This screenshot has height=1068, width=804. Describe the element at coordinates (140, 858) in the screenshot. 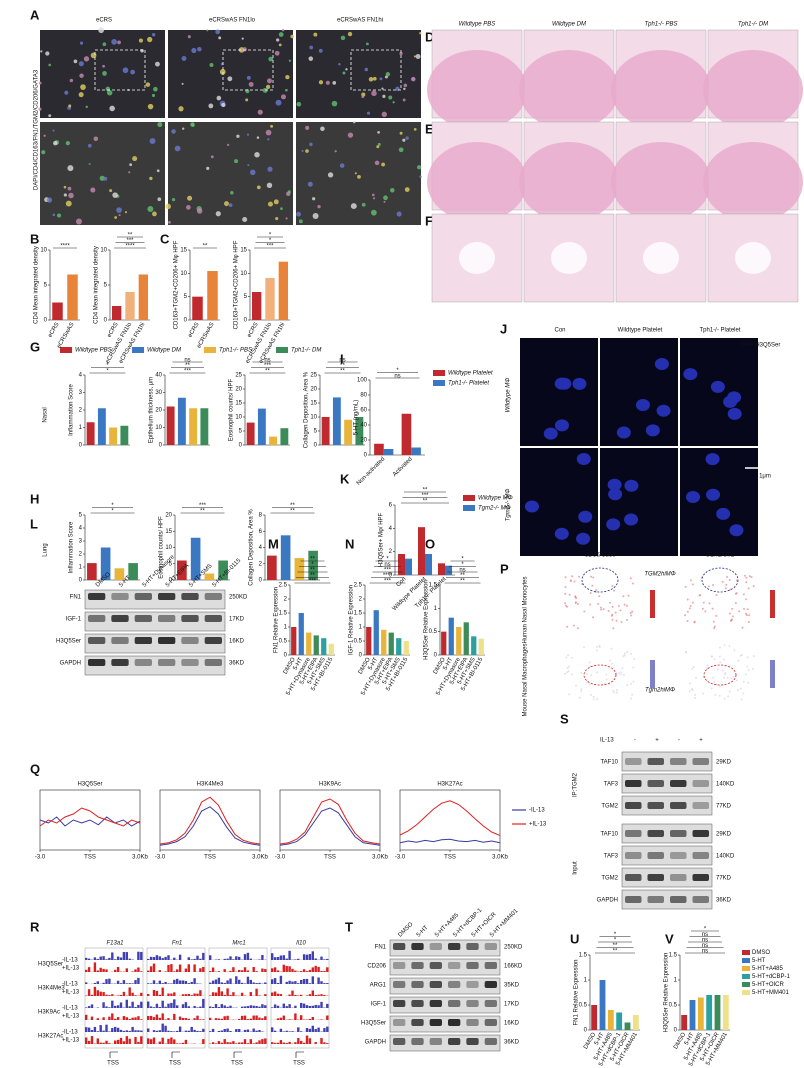

I see `x-tick-label: 3.0Kb` at that location.